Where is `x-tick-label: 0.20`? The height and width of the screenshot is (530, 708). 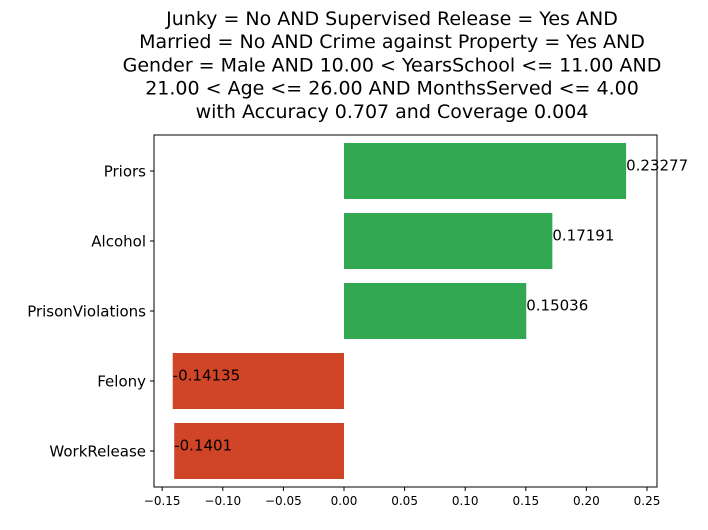
x-tick-label: 0.20 is located at coordinates (586, 501).